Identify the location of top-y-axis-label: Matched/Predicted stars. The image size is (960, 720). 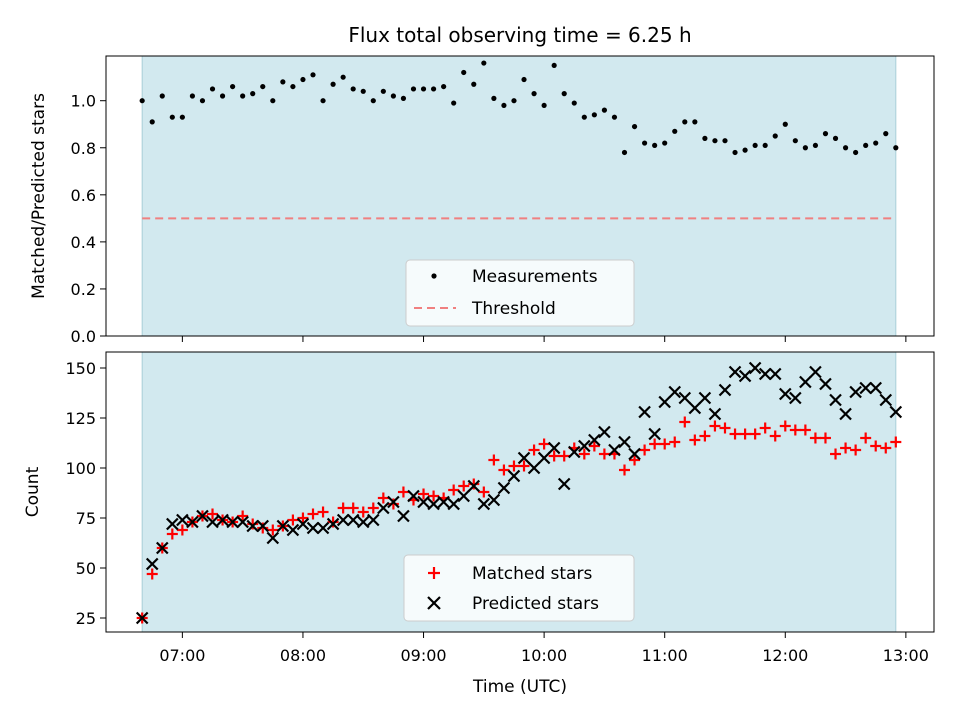
(39, 196).